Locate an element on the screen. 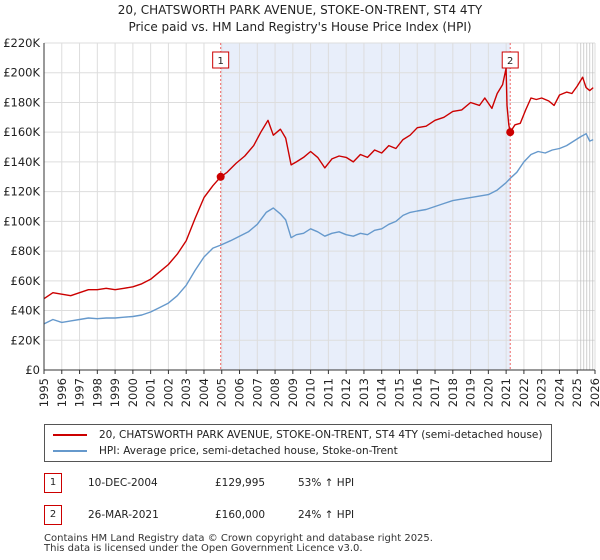 The height and width of the screenshot is (560, 600). y-tick-label: £140K is located at coordinates (21, 162).